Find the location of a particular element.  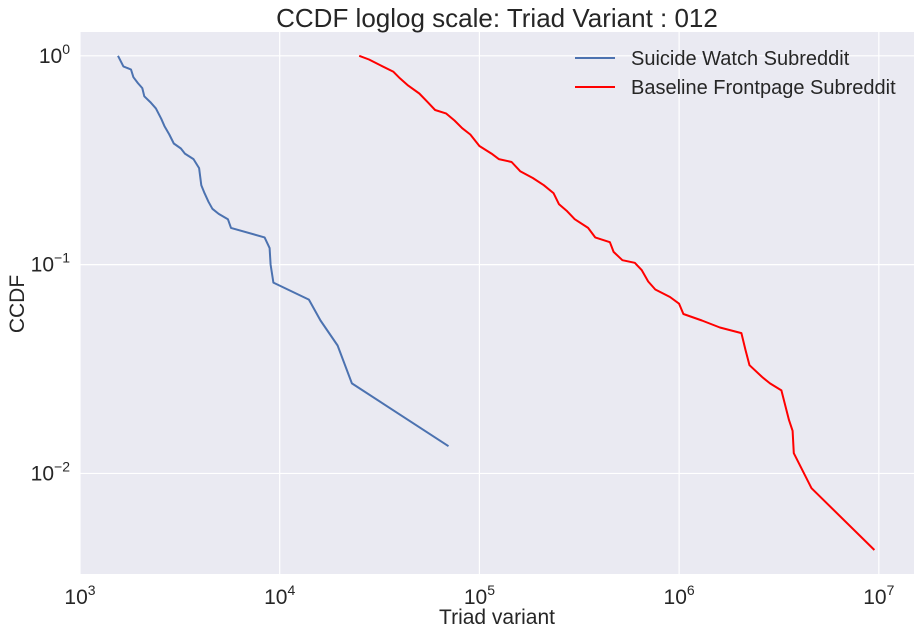

y-tick-label: 10⁻¹ is located at coordinates (51, 263).